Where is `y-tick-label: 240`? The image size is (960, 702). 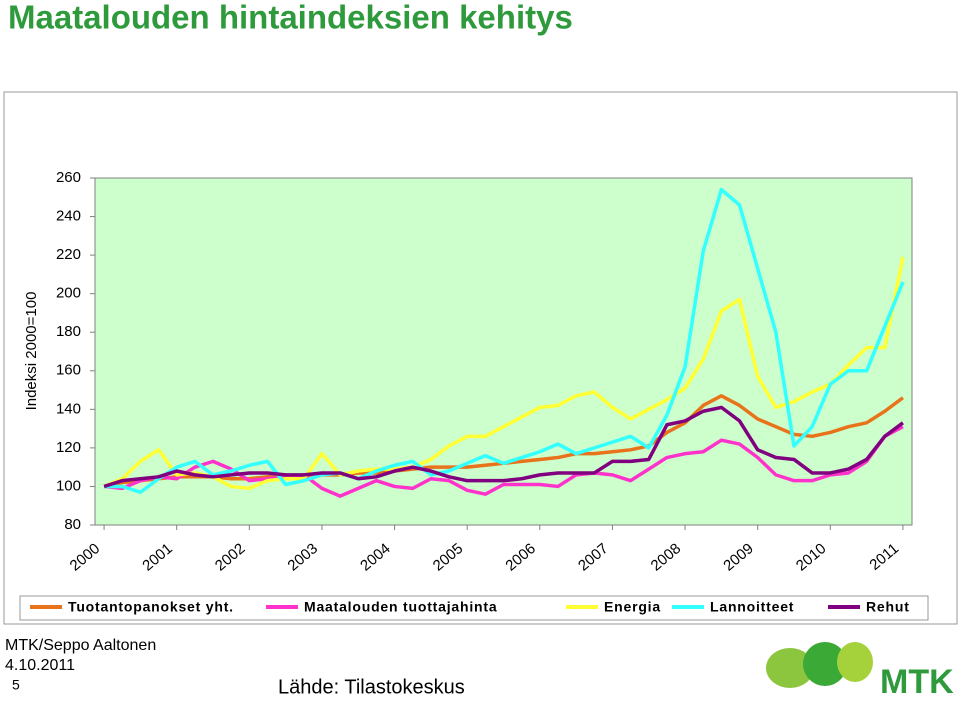 y-tick-label: 240 is located at coordinates (68, 216).